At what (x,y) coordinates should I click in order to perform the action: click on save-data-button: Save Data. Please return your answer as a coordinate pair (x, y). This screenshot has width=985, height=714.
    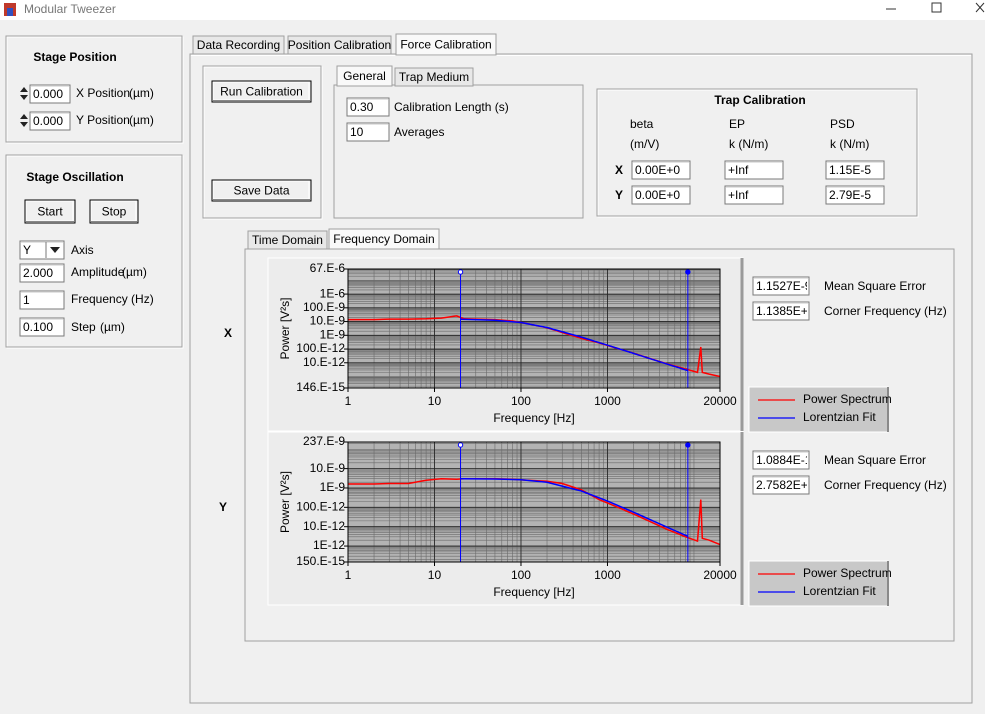
    Looking at the image, I should click on (261, 190).